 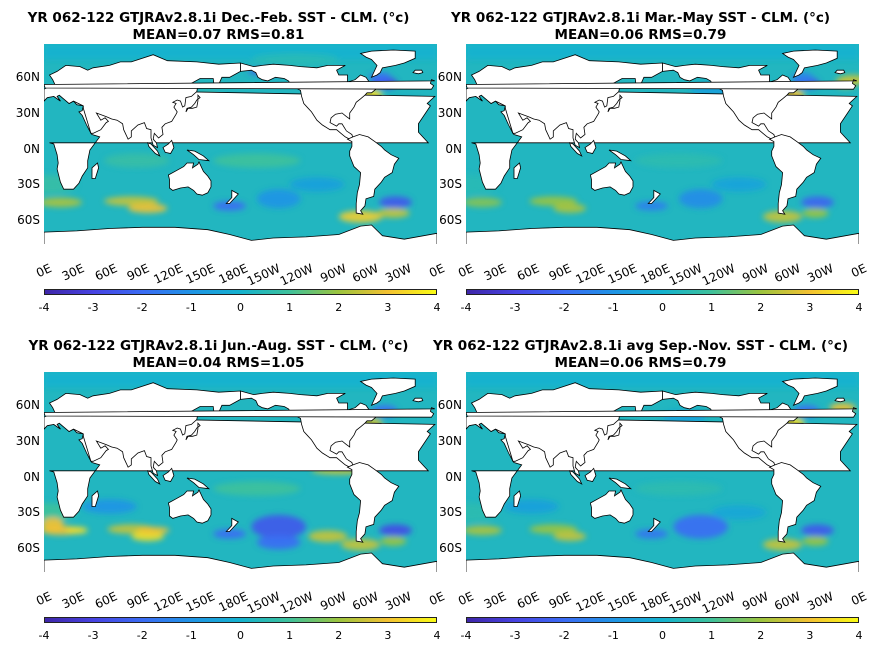 What do you see at coordinates (218, 363) in the screenshot?
I see `panel-stats: MEAN=0.04 RMS=1.05` at bounding box center [218, 363].